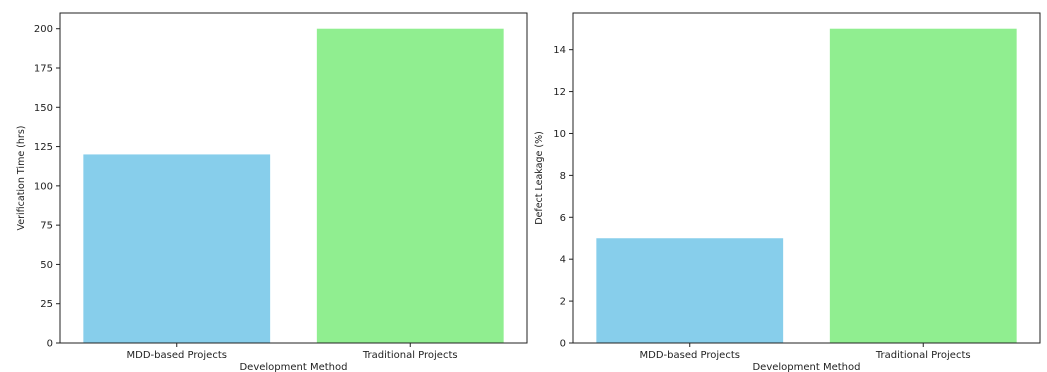 This screenshot has height=372, width=1047. What do you see at coordinates (43, 186) in the screenshot?
I see `y-tick-label: 100` at bounding box center [43, 186].